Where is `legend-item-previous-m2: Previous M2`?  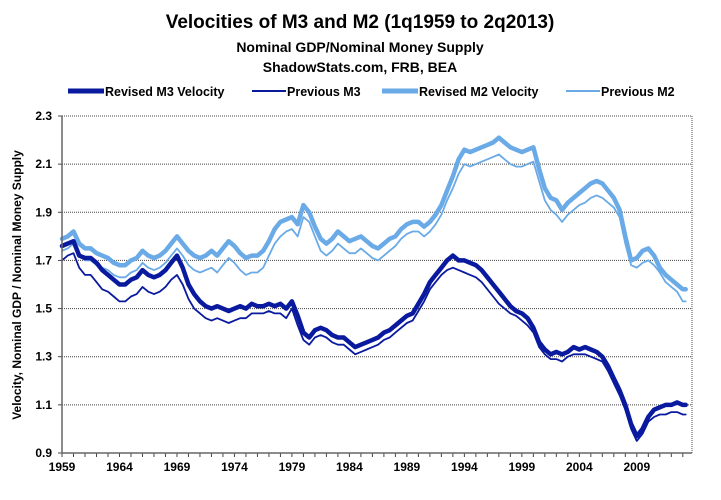 legend-item-previous-m2: Previous M2 is located at coordinates (620, 92).